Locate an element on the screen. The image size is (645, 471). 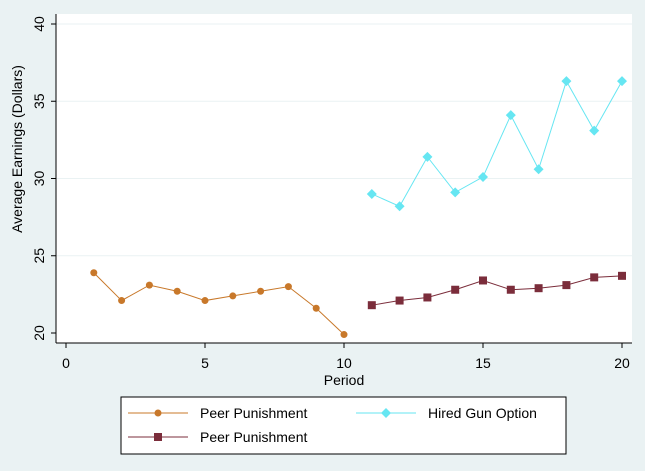
x-axis-title: Period is located at coordinates (344, 380).